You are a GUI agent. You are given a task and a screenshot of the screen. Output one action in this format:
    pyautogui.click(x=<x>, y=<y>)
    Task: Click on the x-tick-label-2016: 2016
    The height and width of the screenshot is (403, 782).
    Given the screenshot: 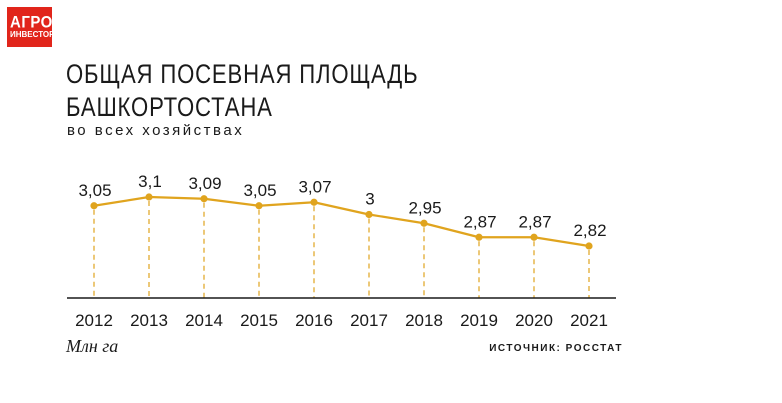 What is the action you would take?
    pyautogui.click(x=314, y=320)
    